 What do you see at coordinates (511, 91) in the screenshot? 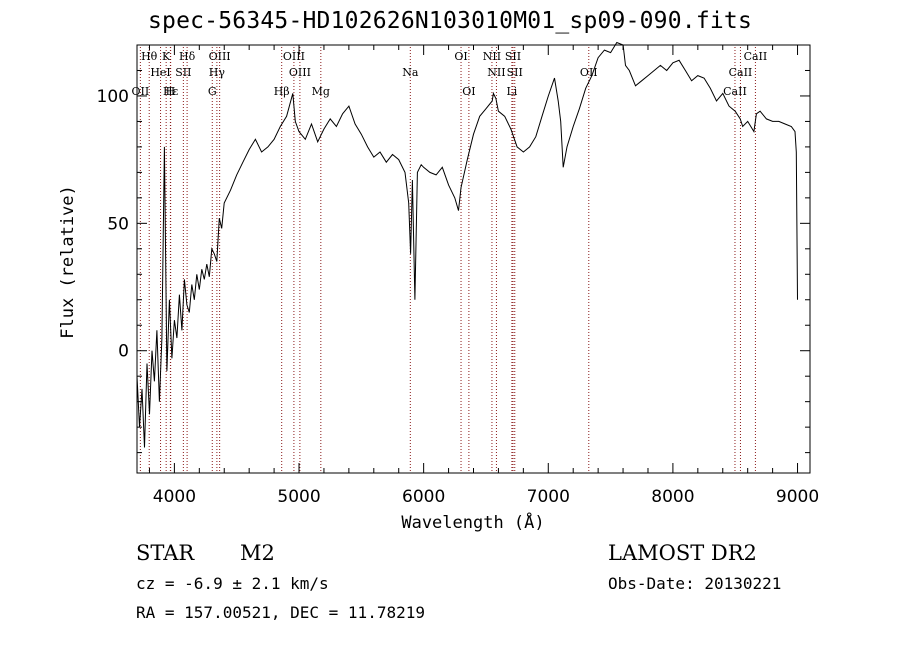
I see `line-label: Li` at bounding box center [511, 91].